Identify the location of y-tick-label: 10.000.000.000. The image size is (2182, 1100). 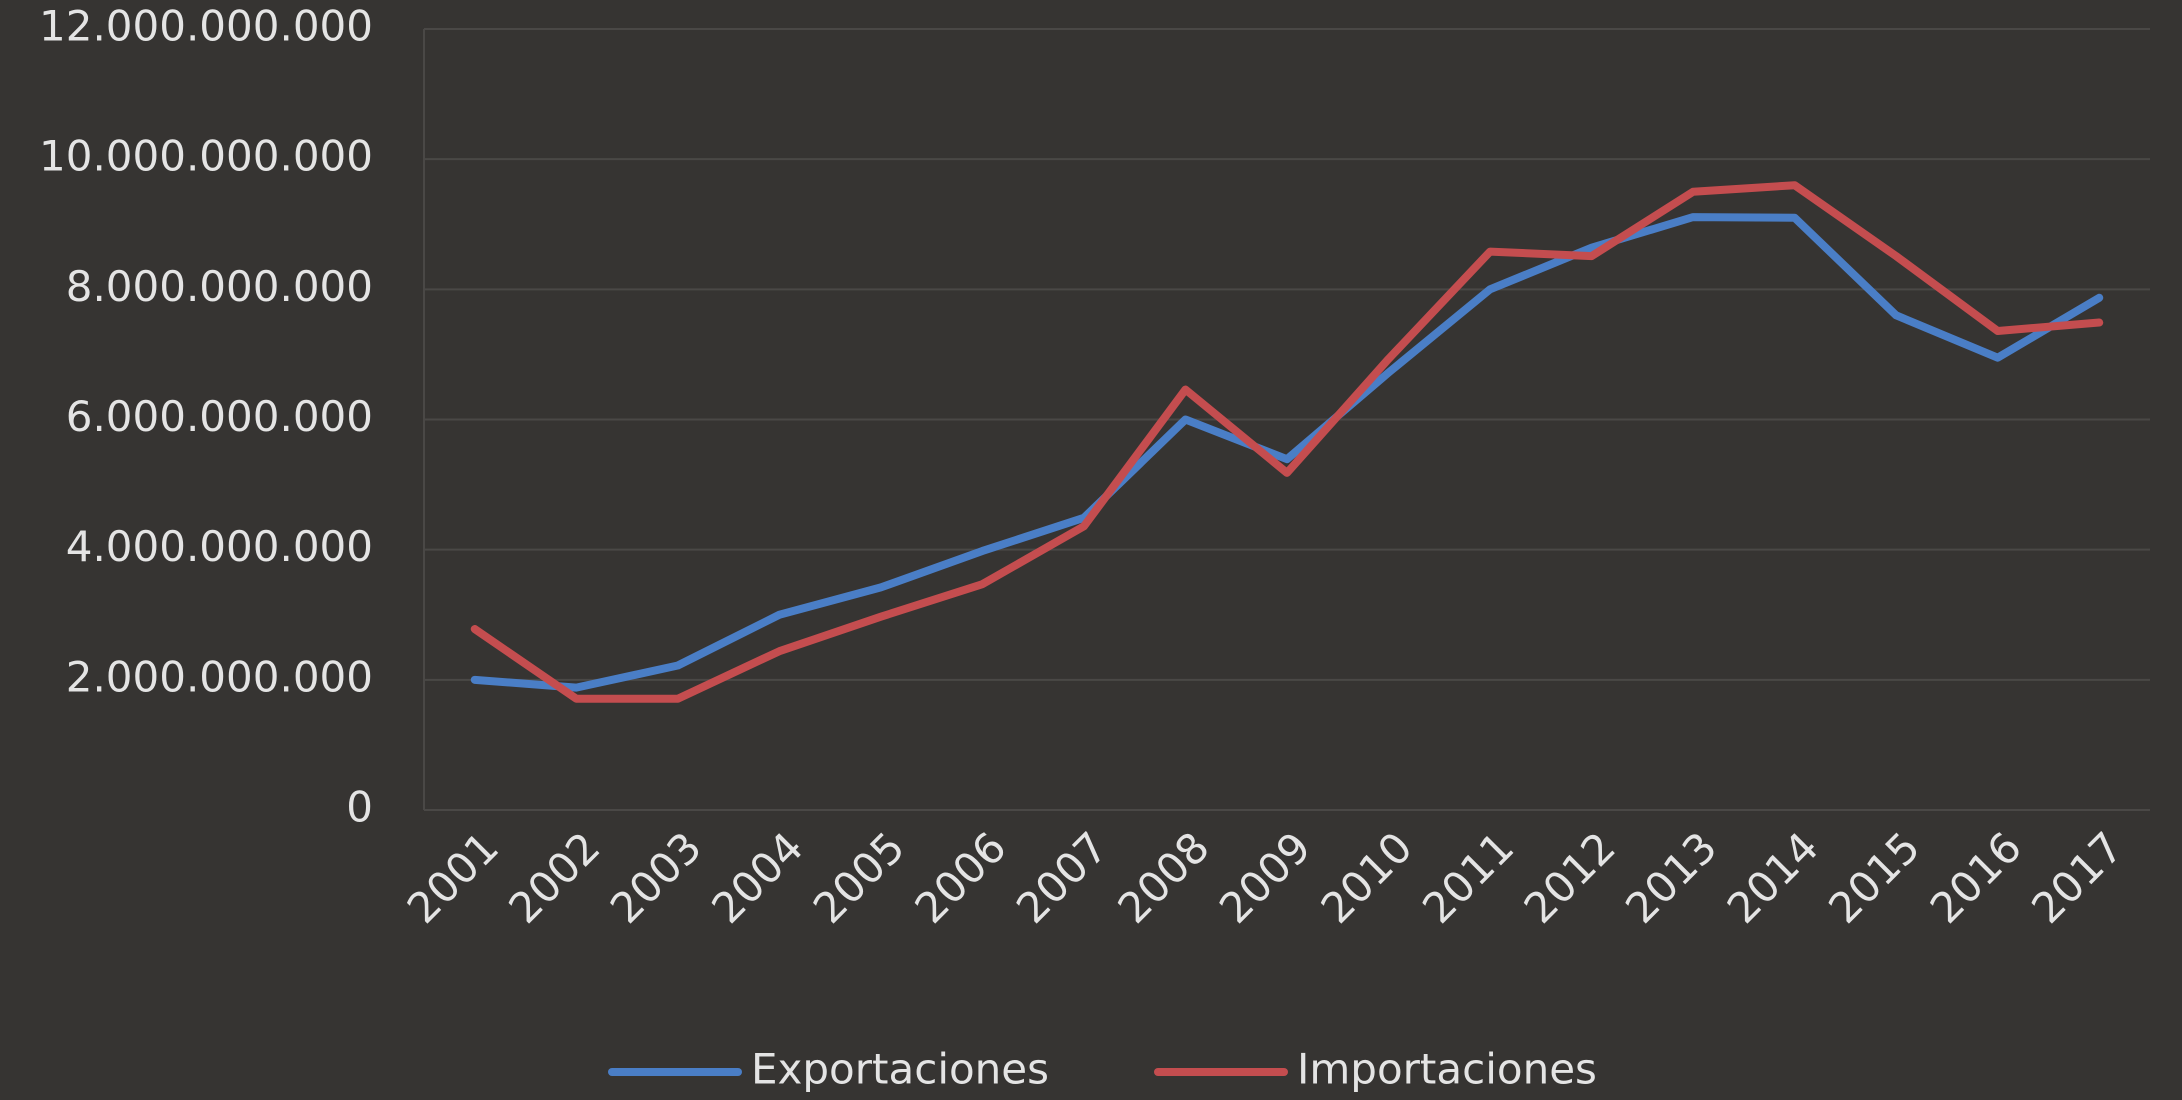
(206, 156).